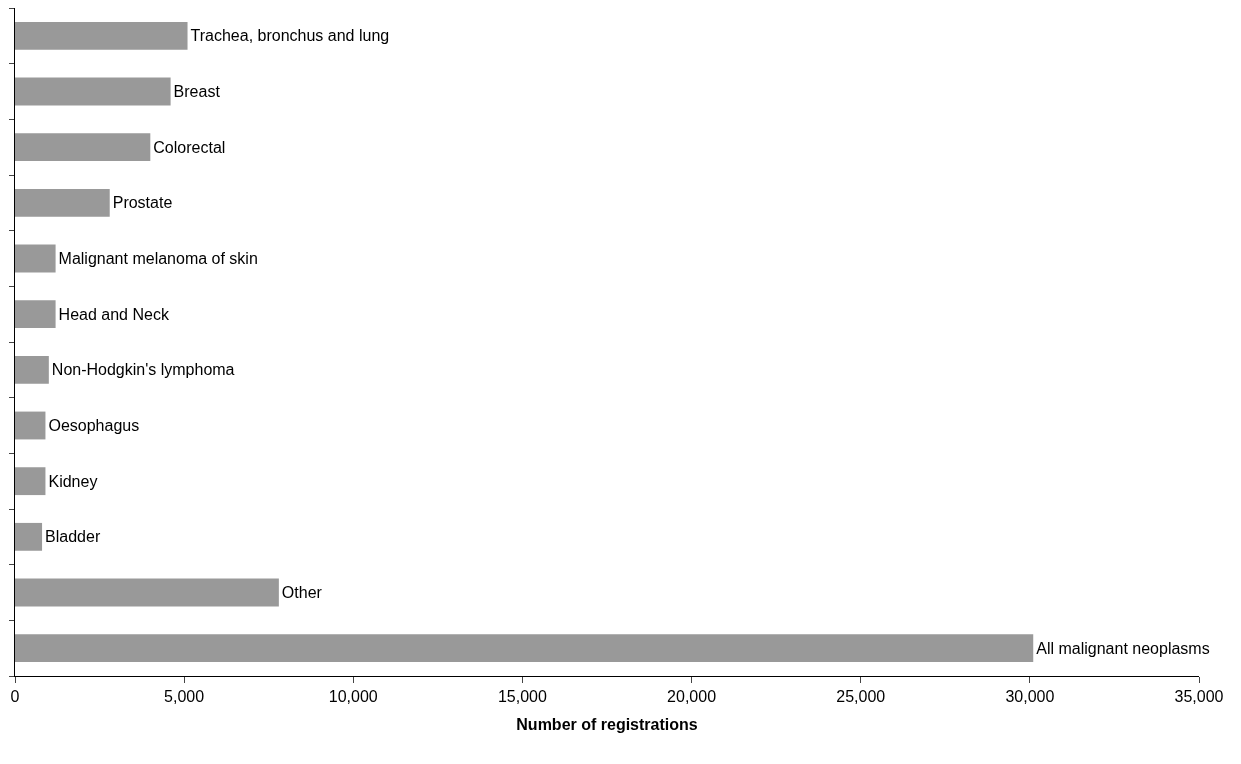 This screenshot has width=1241, height=764. What do you see at coordinates (861, 697) in the screenshot?
I see `x-tick-label: 25,000` at bounding box center [861, 697].